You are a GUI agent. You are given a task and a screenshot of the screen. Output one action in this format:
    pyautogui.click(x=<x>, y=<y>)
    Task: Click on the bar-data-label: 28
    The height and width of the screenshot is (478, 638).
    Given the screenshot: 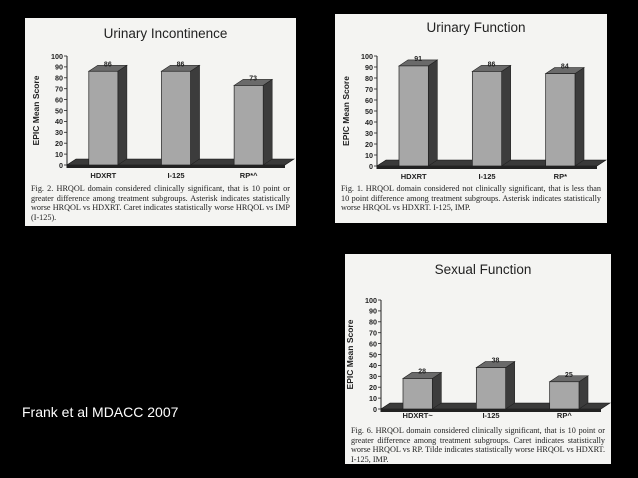 What is the action you would take?
    pyautogui.click(x=422, y=371)
    